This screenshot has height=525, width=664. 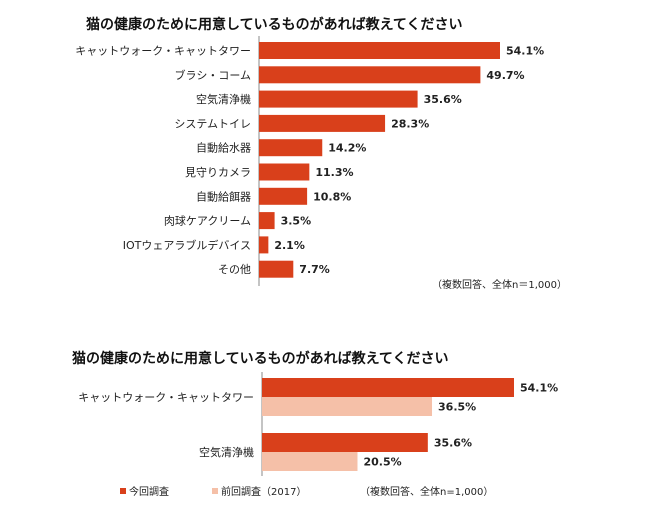 I want to click on chart1-category-label: ブラシ・コーム, so click(x=213, y=75).